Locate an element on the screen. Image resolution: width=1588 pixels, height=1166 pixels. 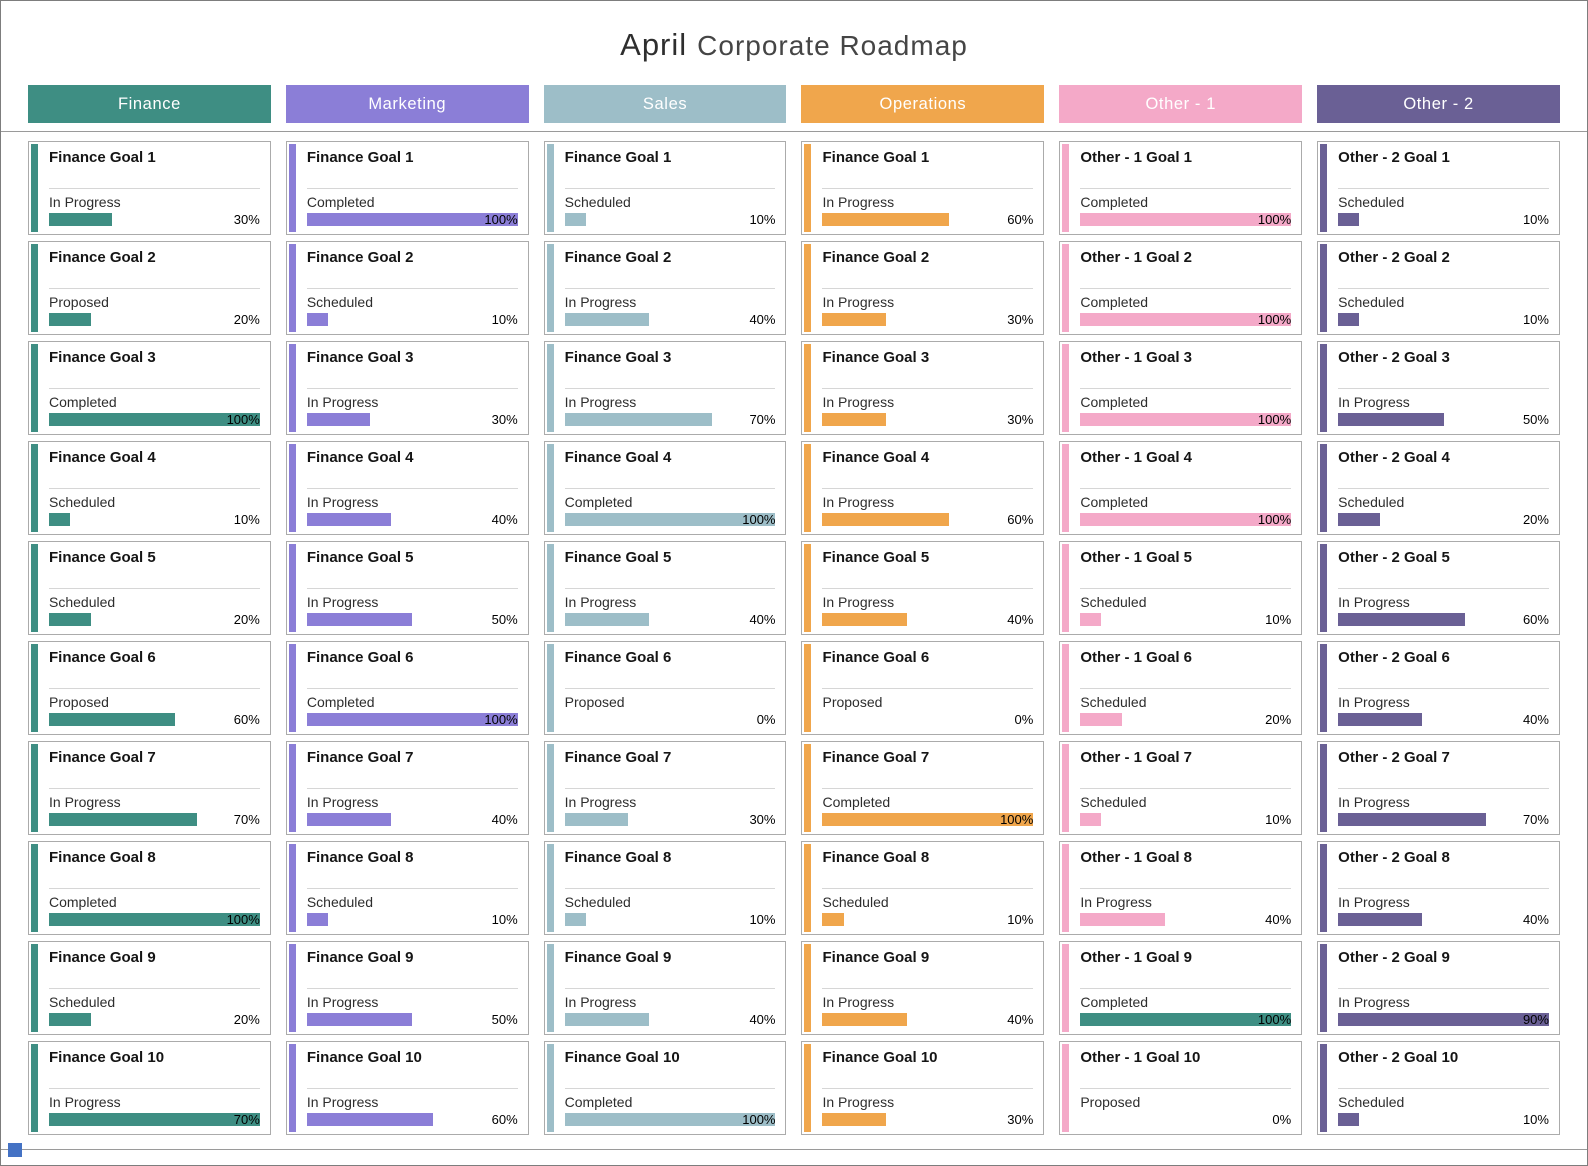
goal-card: Finance Goal 1 Scheduled 10% is located at coordinates (665, 188).